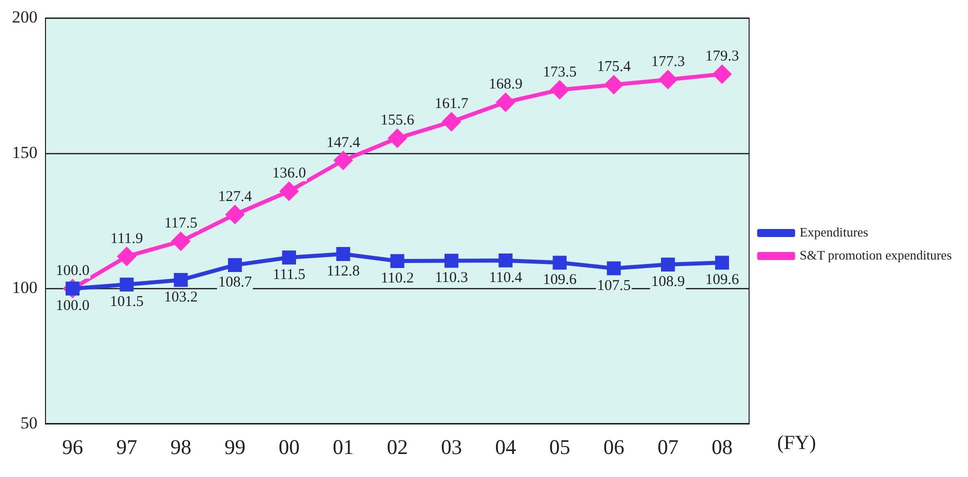 The height and width of the screenshot is (477, 968). What do you see at coordinates (127, 238) in the screenshot?
I see `data-label: 111.9` at bounding box center [127, 238].